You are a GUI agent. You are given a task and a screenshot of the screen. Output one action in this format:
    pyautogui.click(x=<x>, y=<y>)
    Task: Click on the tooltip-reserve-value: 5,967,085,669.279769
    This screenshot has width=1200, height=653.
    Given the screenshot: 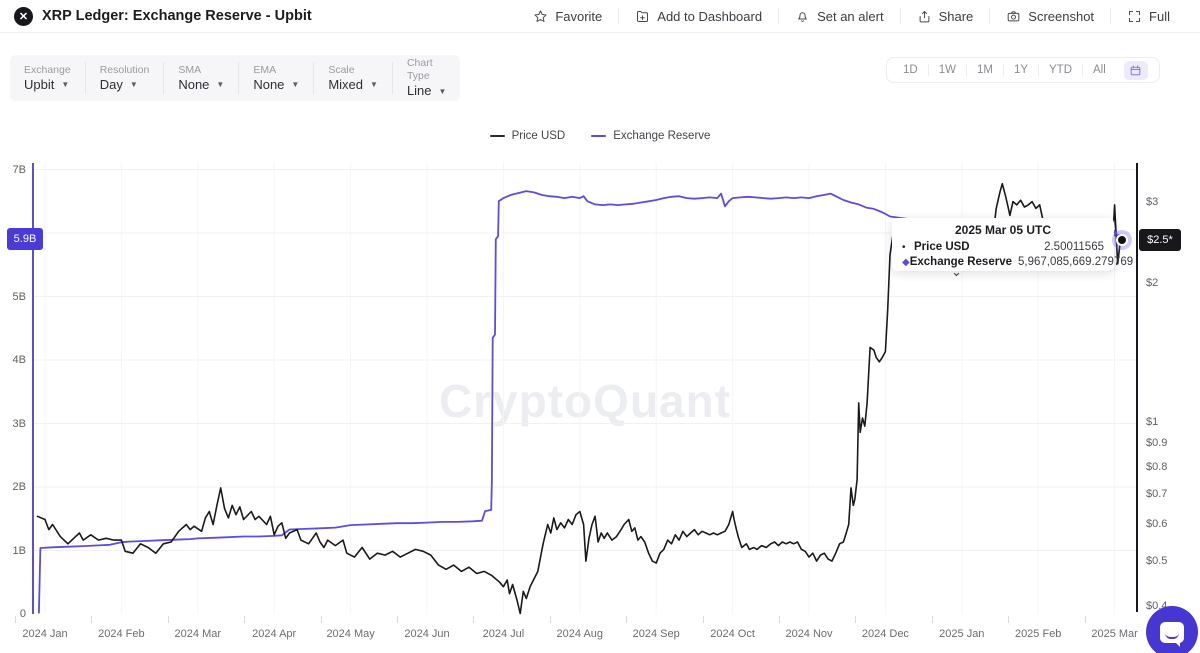 What is the action you would take?
    pyautogui.click(x=1076, y=262)
    